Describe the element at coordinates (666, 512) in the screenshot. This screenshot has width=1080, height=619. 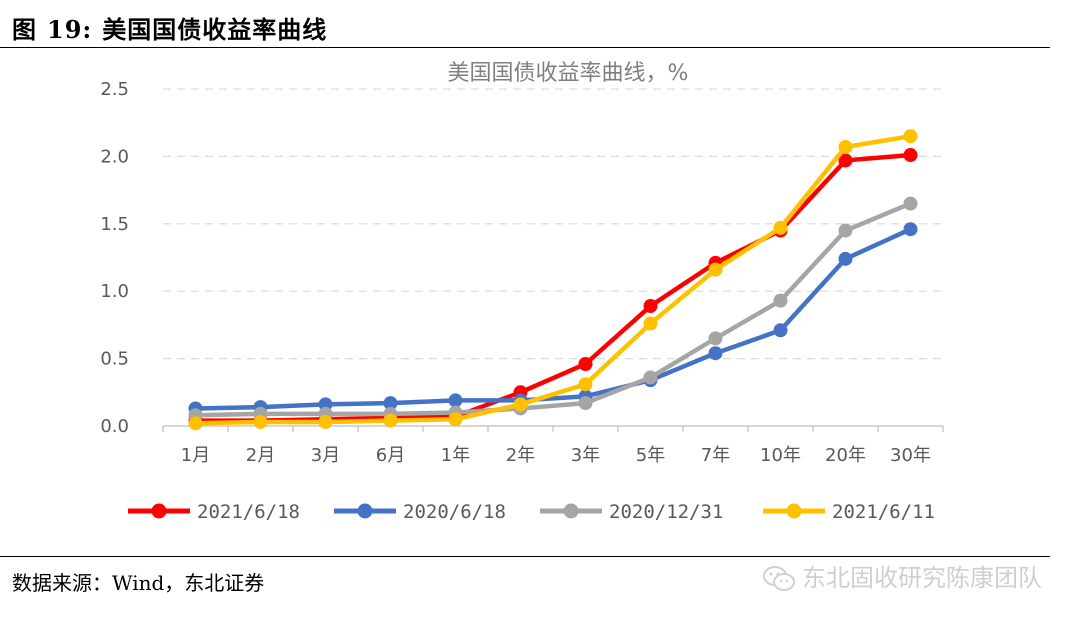
I see `legend-label: 2020/12/31` at that location.